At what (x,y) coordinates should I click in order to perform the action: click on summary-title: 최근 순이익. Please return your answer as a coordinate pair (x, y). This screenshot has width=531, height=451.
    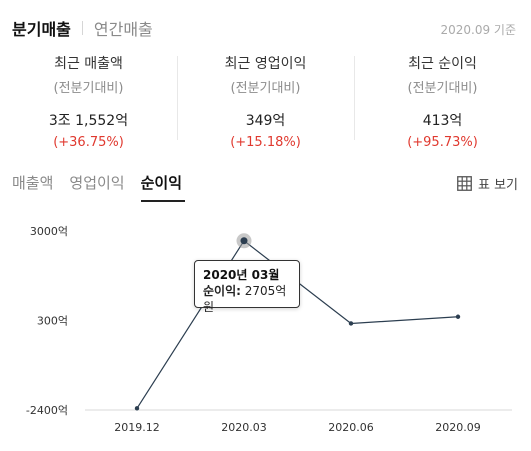
    Looking at the image, I should click on (442, 64).